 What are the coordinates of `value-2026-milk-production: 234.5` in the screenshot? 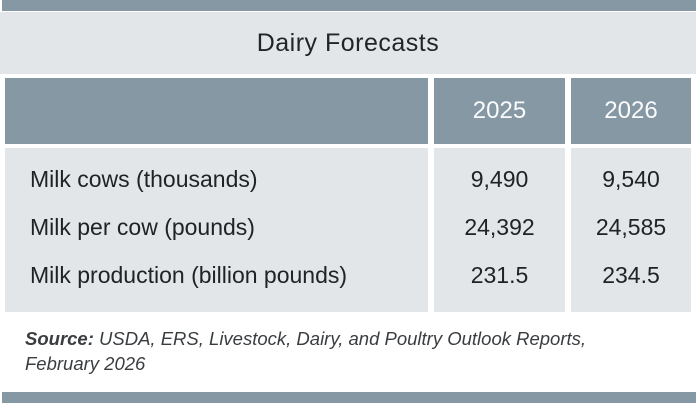 It's located at (631, 274).